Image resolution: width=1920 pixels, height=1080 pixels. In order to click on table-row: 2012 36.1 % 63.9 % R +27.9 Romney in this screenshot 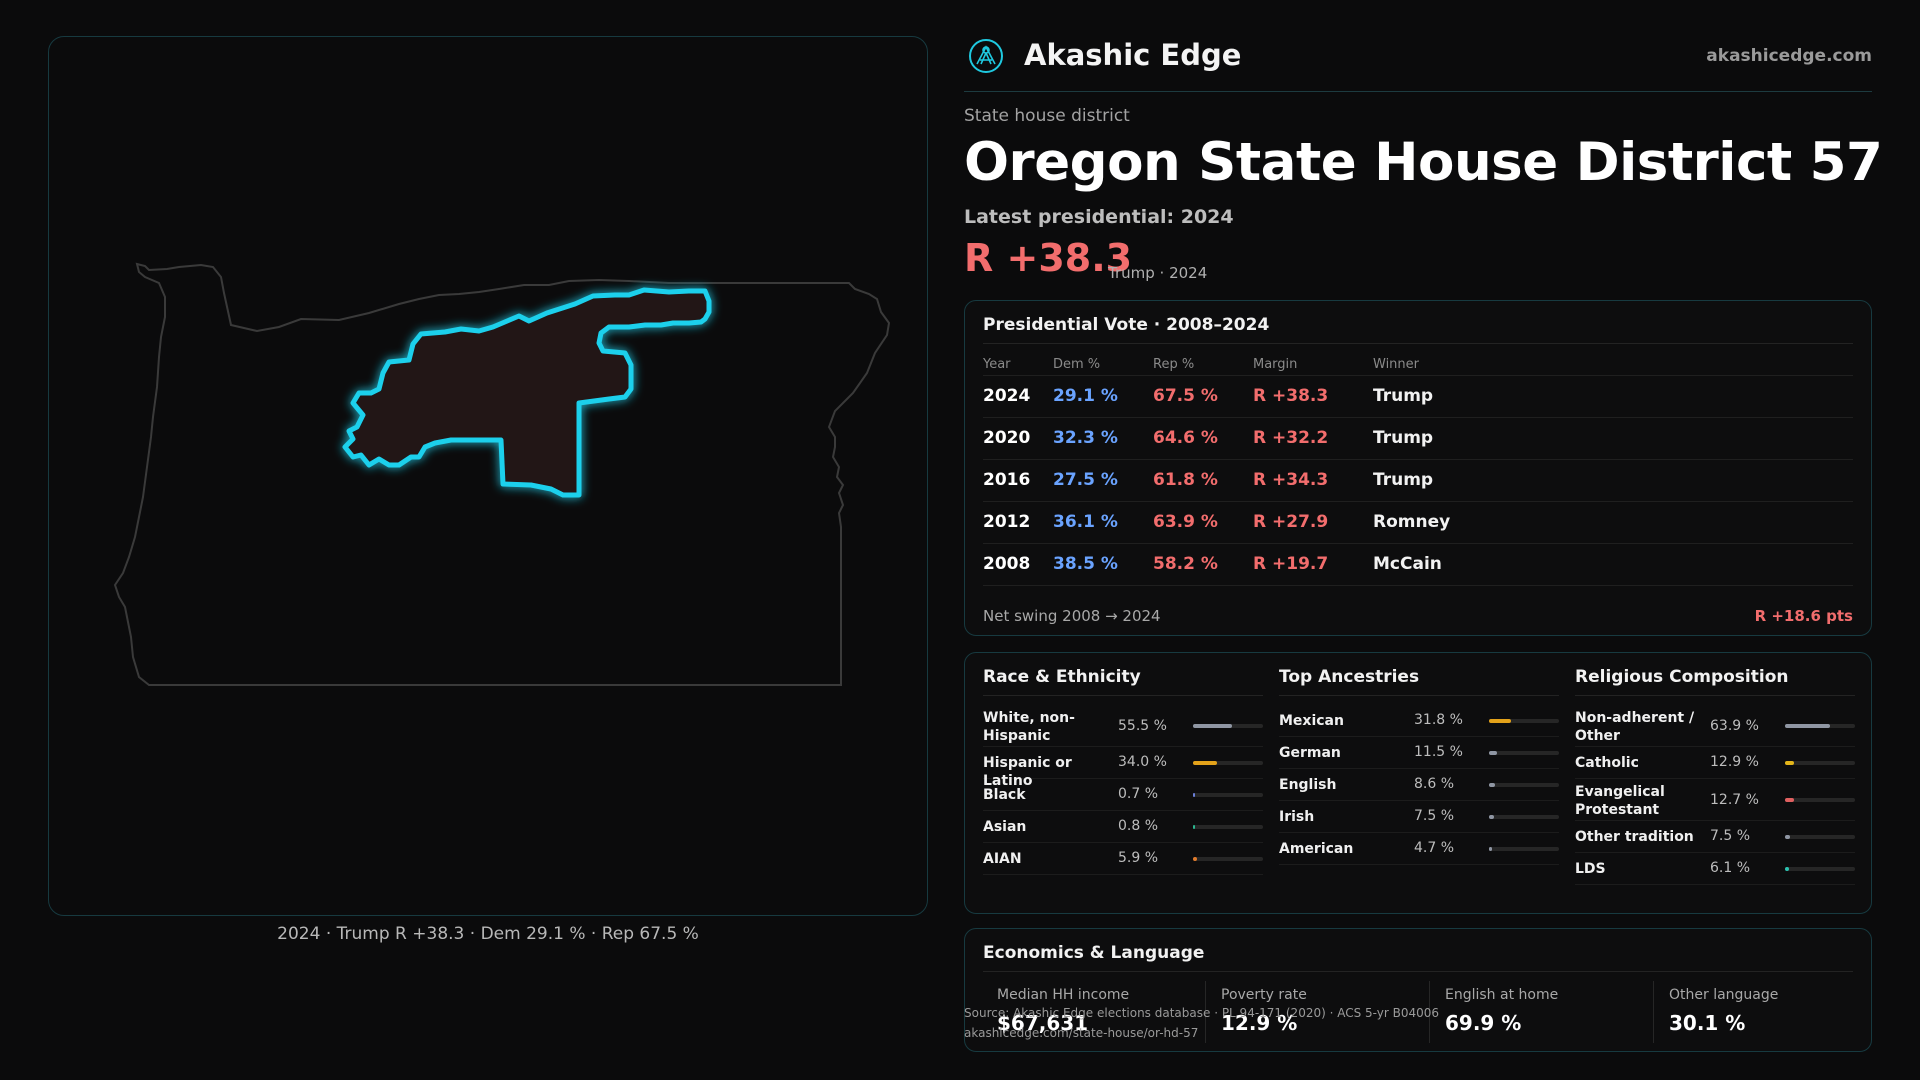, I will do `click(1418, 523)`.